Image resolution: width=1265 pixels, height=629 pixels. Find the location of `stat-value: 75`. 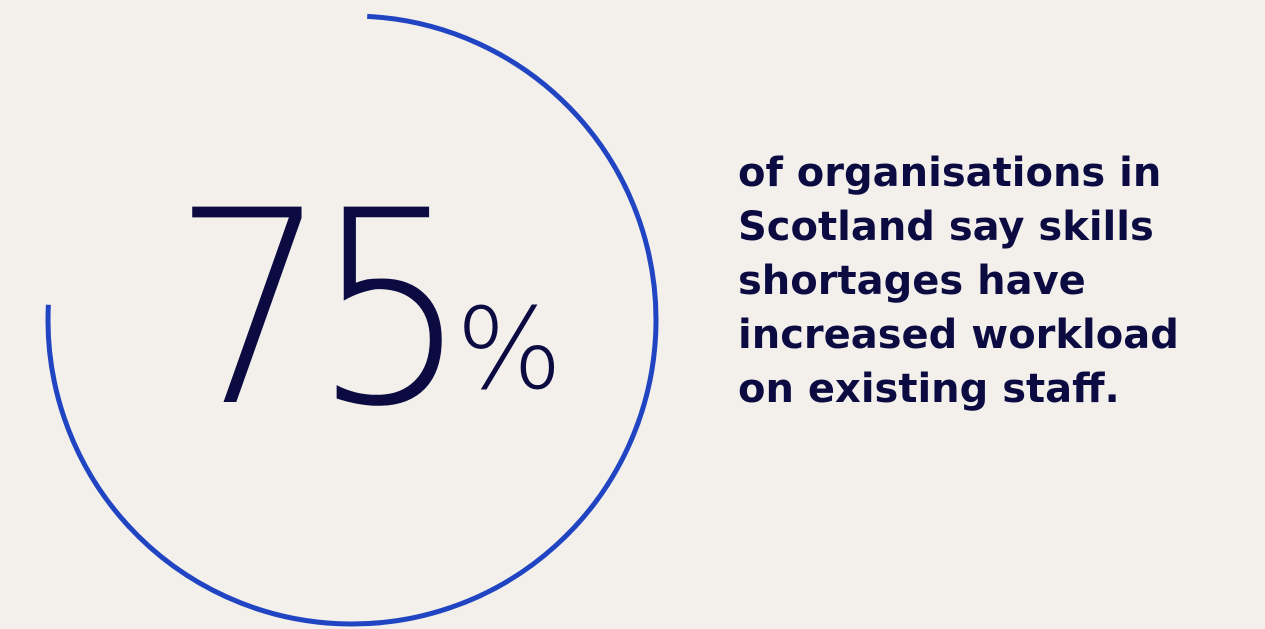

stat-value: 75 is located at coordinates (320, 310).